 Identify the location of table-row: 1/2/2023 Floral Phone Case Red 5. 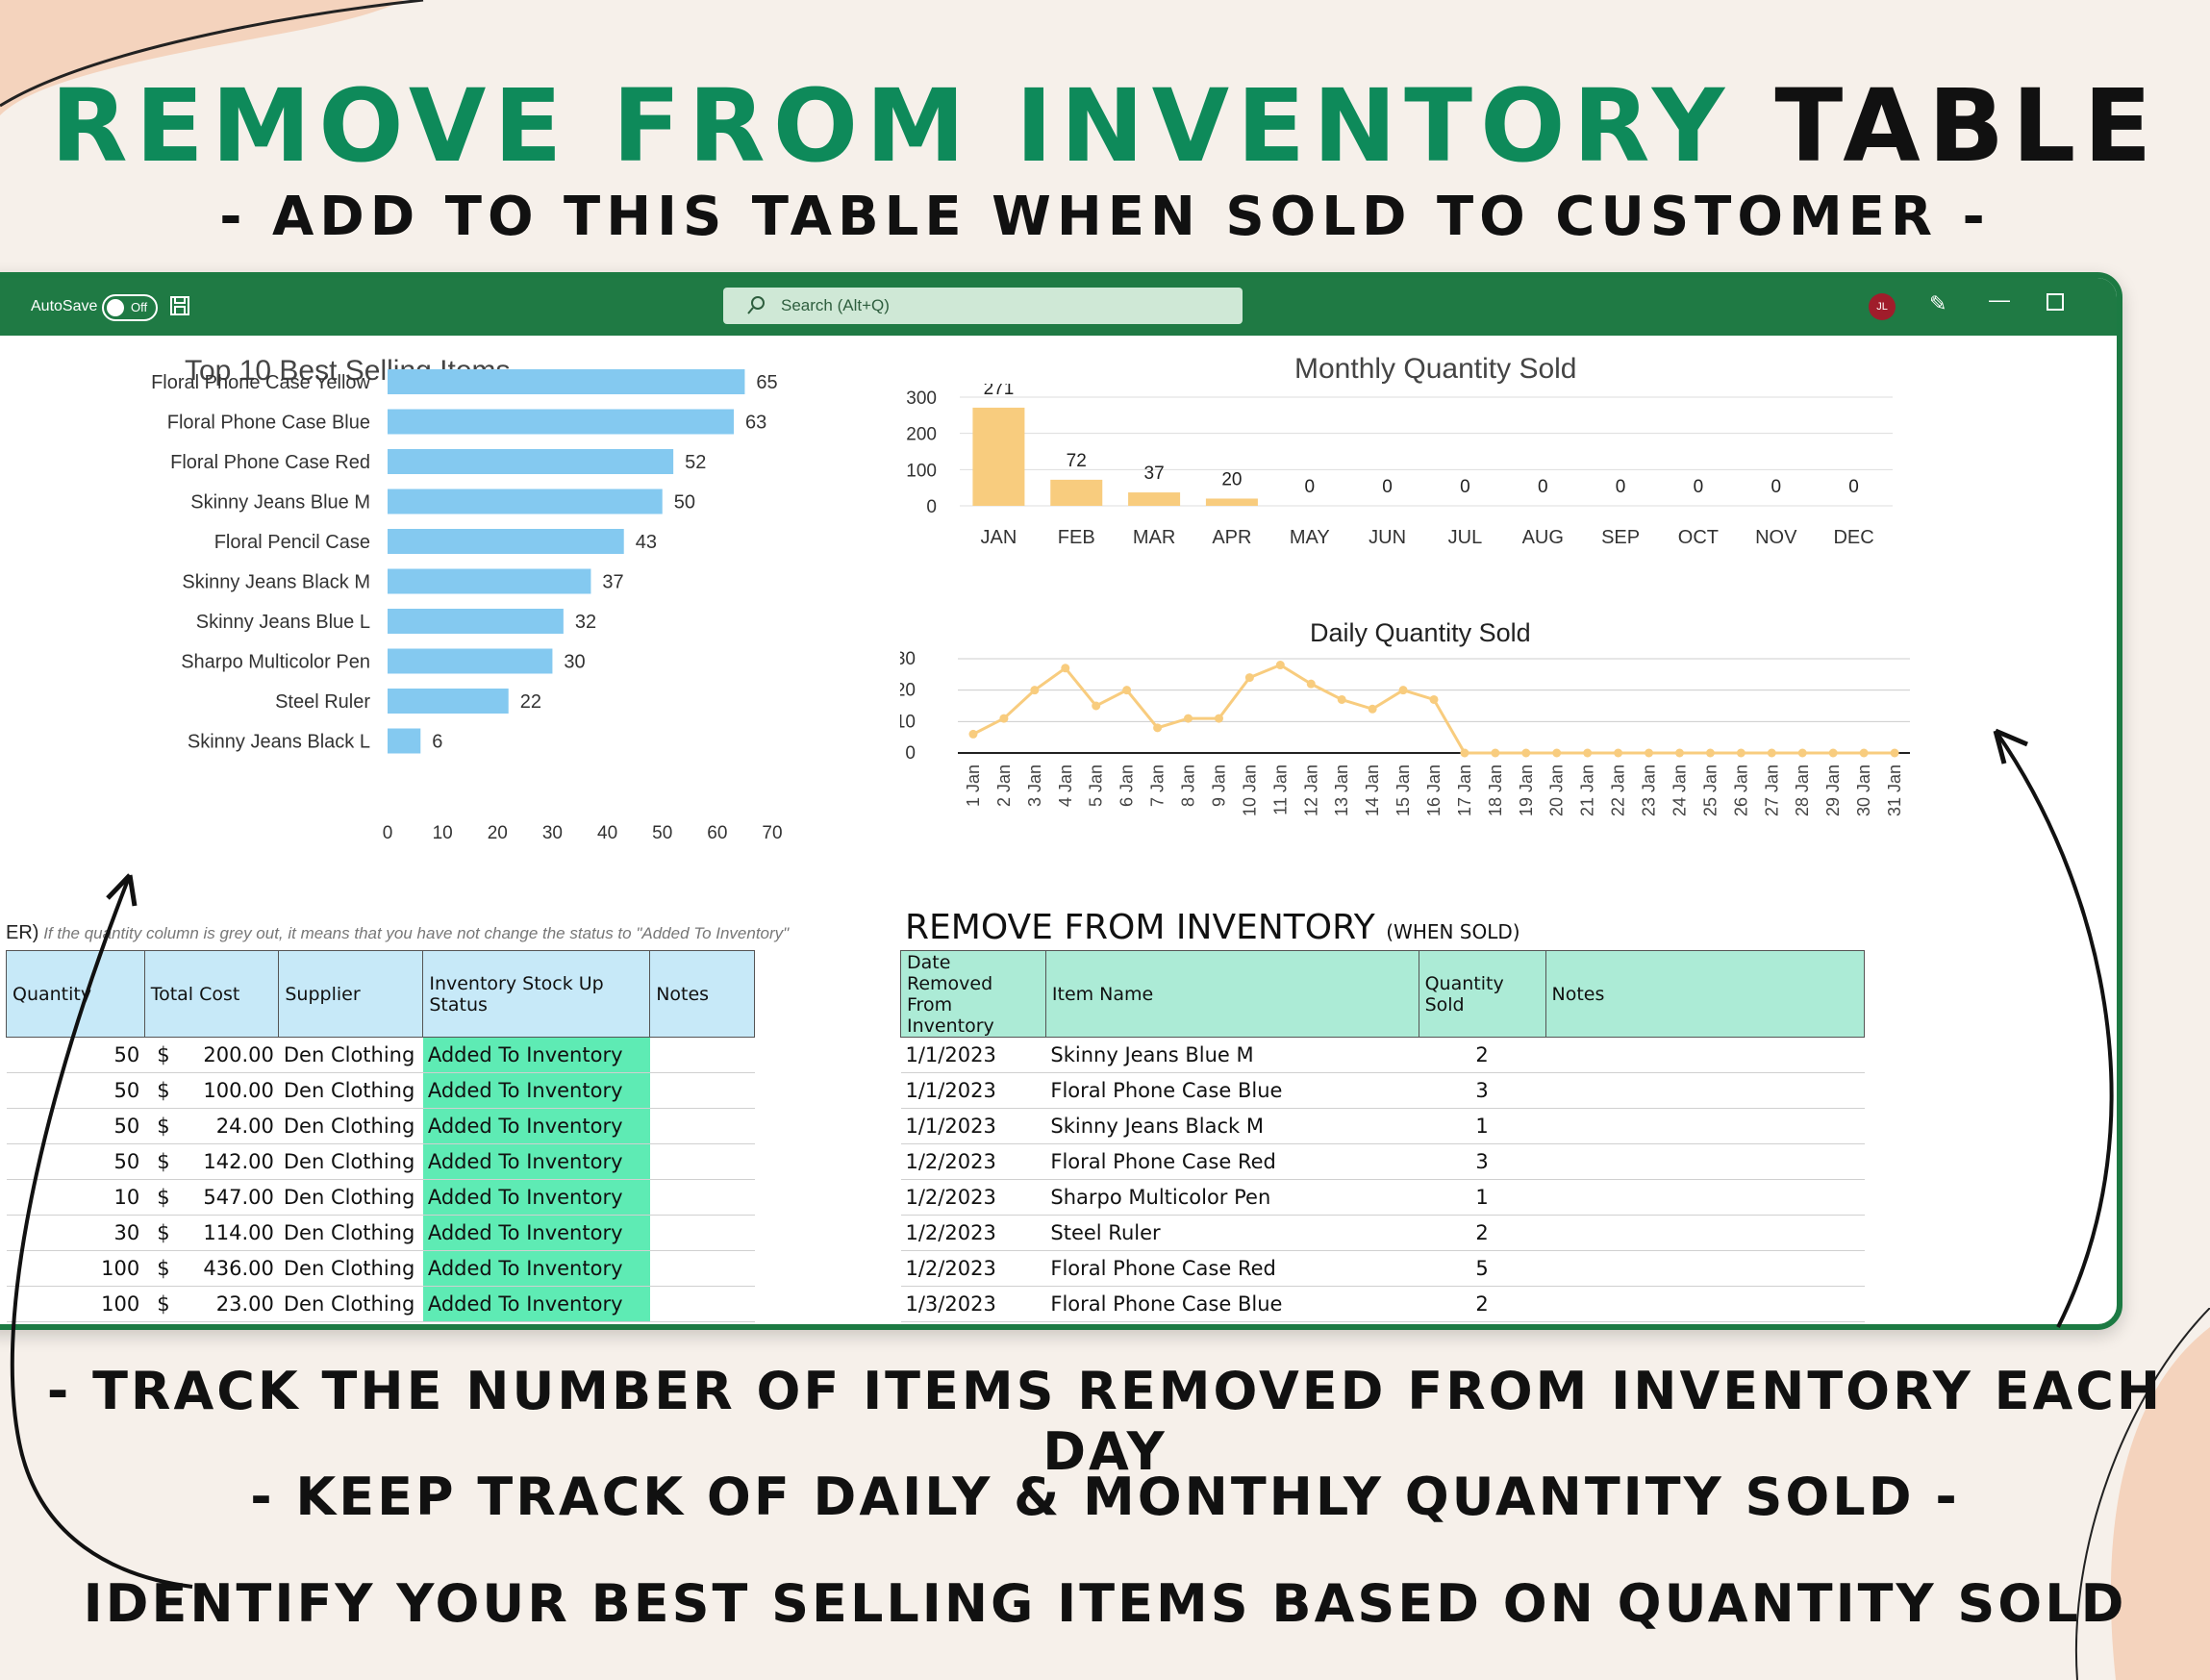
(1382, 1268).